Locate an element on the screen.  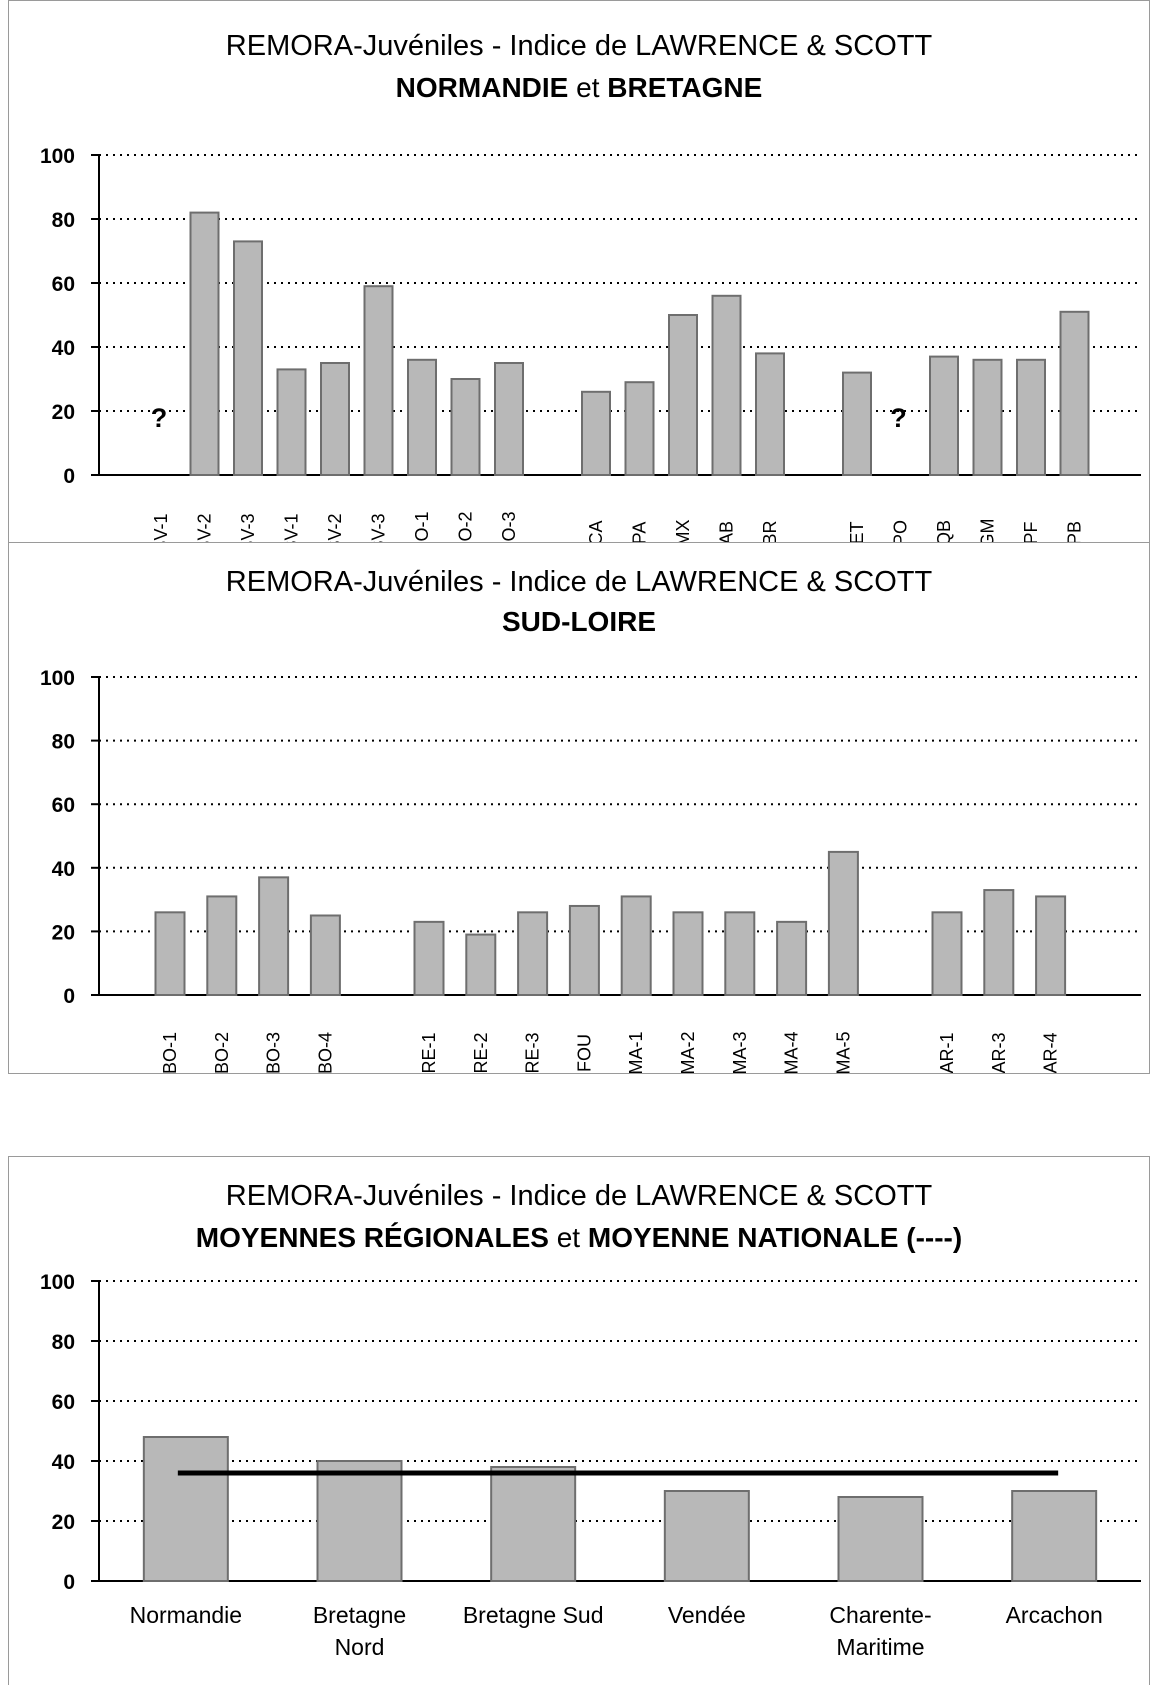
x-tick-label: PB is located at coordinates (1075, 532).